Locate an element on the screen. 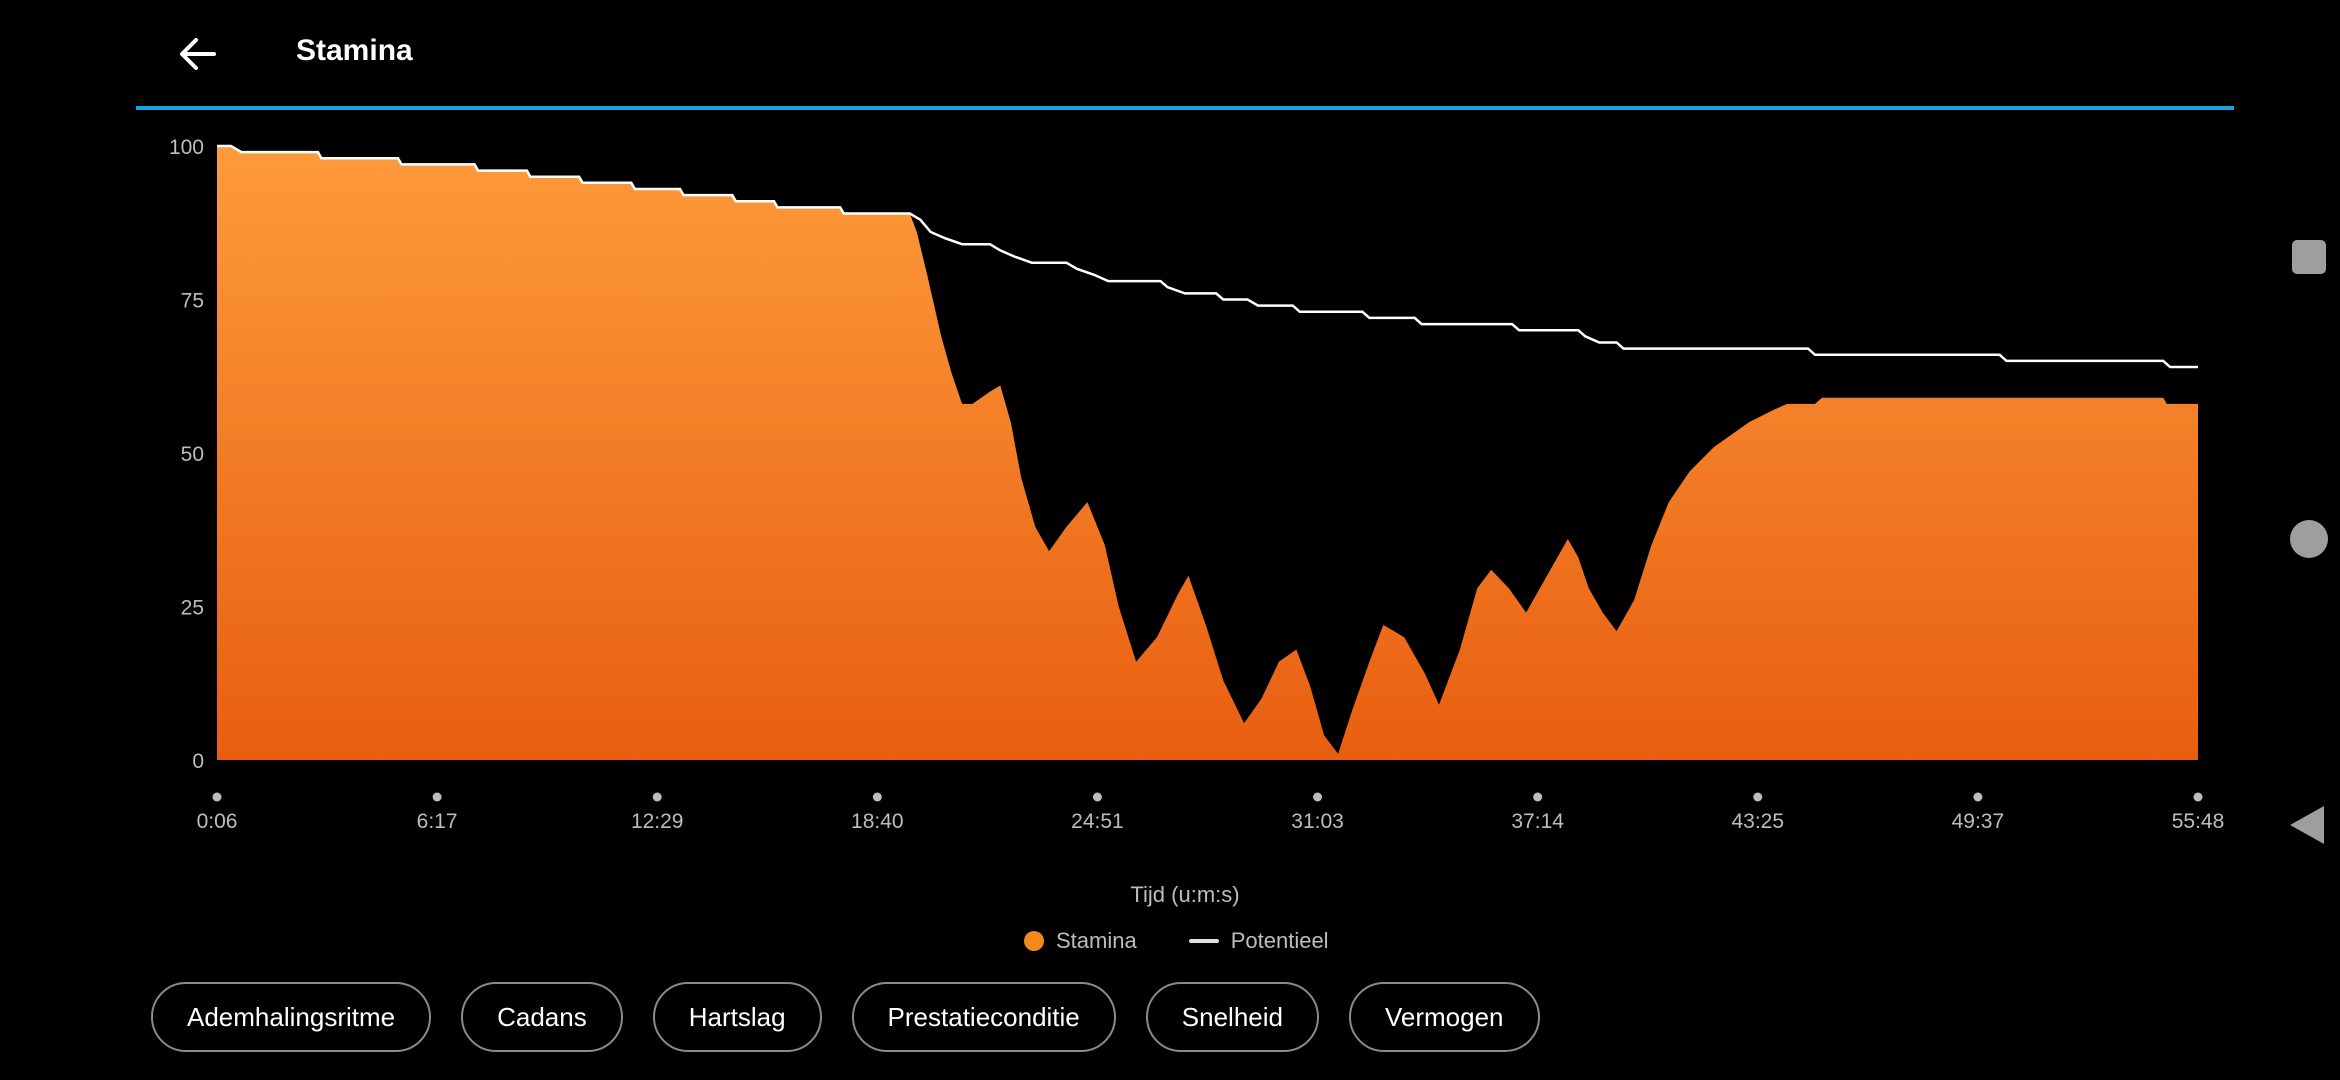  legend-item-potential: Potentieel is located at coordinates (1258, 941).